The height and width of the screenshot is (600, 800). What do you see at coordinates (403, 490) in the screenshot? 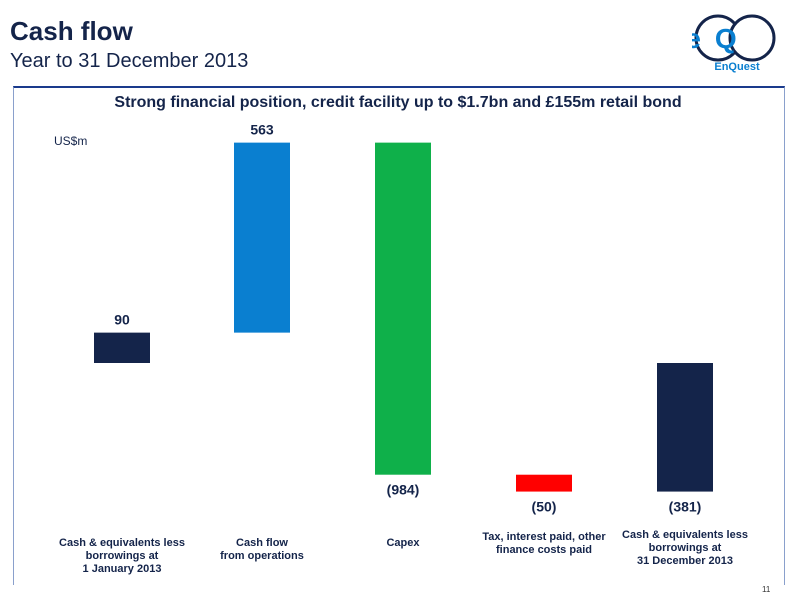
I see `data-label-3: (984)` at bounding box center [403, 490].